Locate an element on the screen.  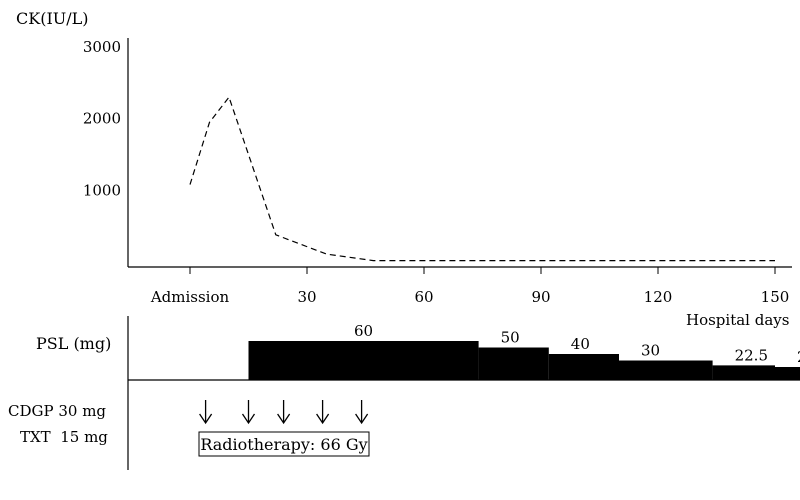
psl-bars: 60 50 40 30 22.5 20 is located at coordinates (524, 351).